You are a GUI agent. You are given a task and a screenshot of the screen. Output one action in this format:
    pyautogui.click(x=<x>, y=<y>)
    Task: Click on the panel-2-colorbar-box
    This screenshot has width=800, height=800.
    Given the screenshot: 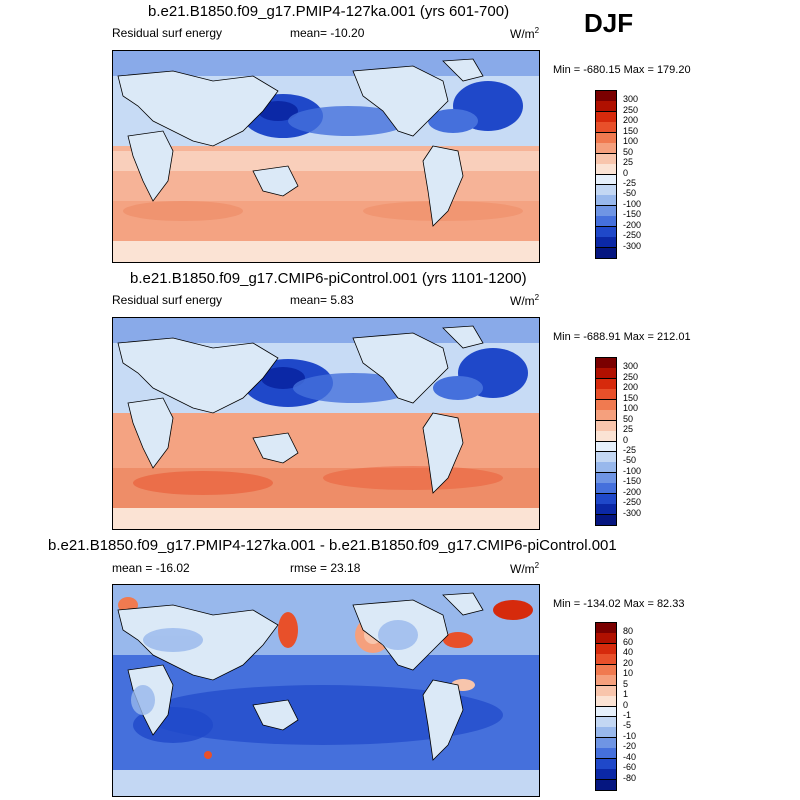 What is the action you would take?
    pyautogui.click(x=606, y=441)
    